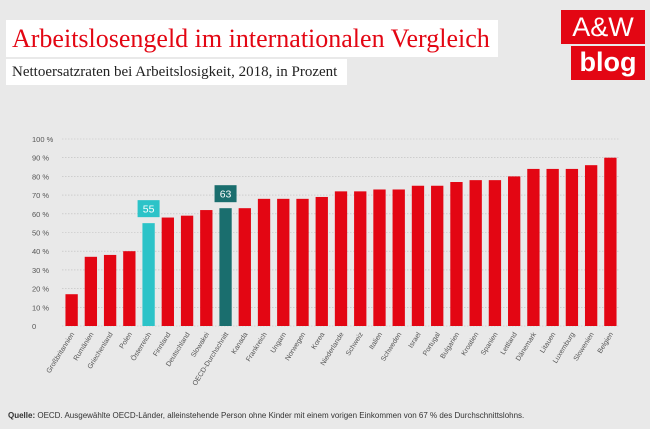  Describe the element at coordinates (200, 345) in the screenshot. I see `x-tick-label: Slowakei` at that location.